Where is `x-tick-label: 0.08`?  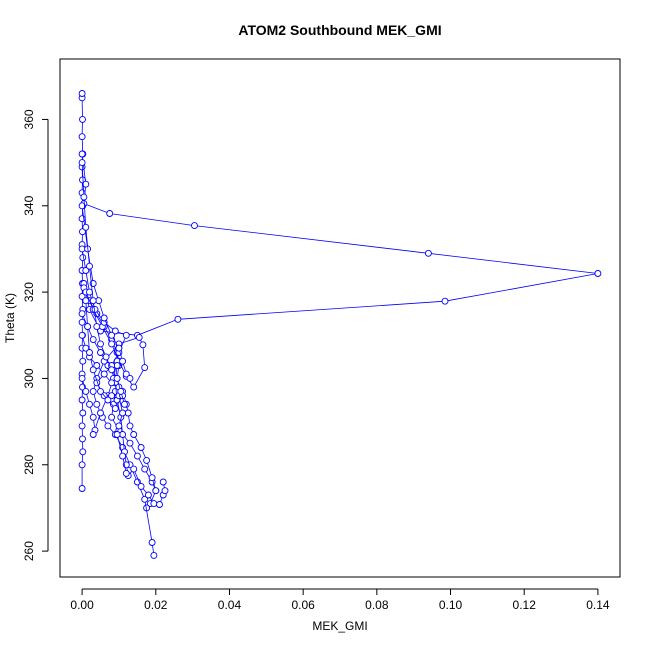 x-tick-label: 0.08 is located at coordinates (377, 605).